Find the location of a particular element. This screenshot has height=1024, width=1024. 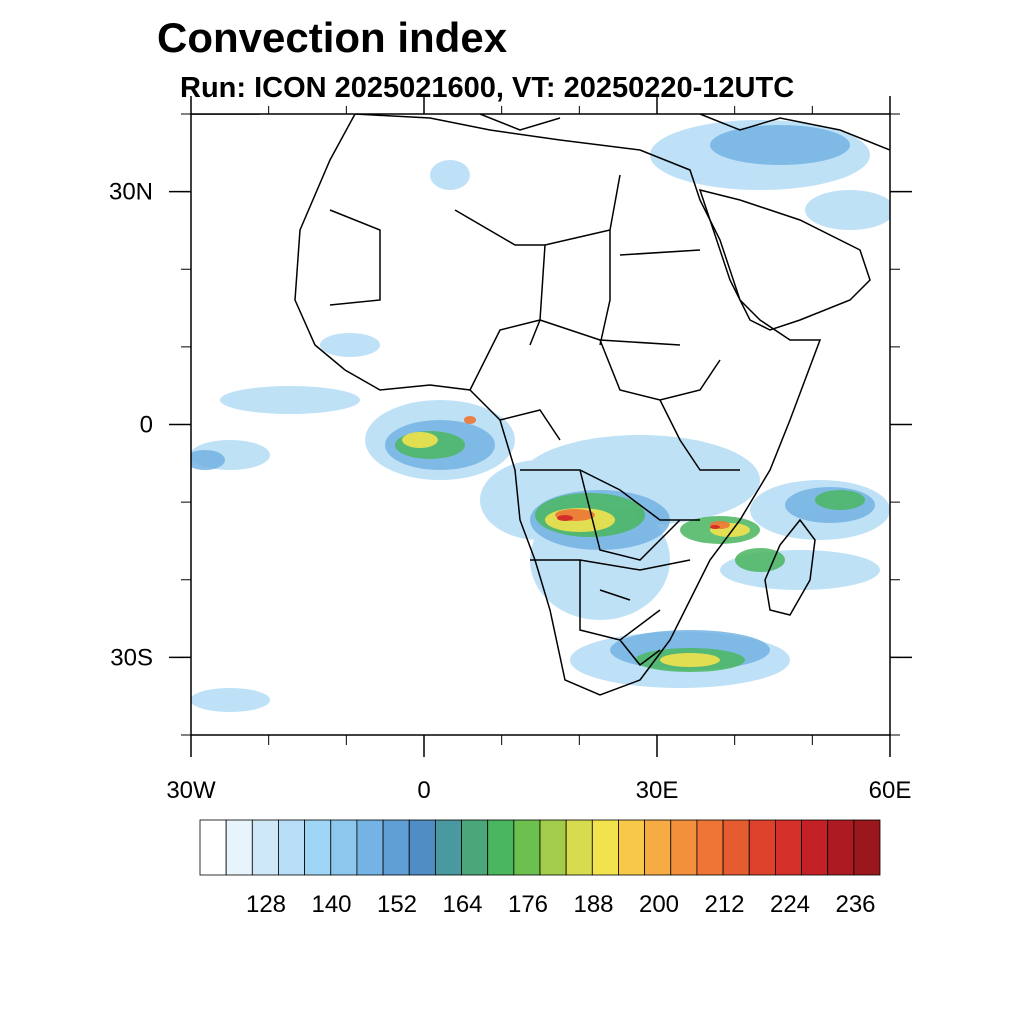

colorbar-label: 212 is located at coordinates (724, 904).